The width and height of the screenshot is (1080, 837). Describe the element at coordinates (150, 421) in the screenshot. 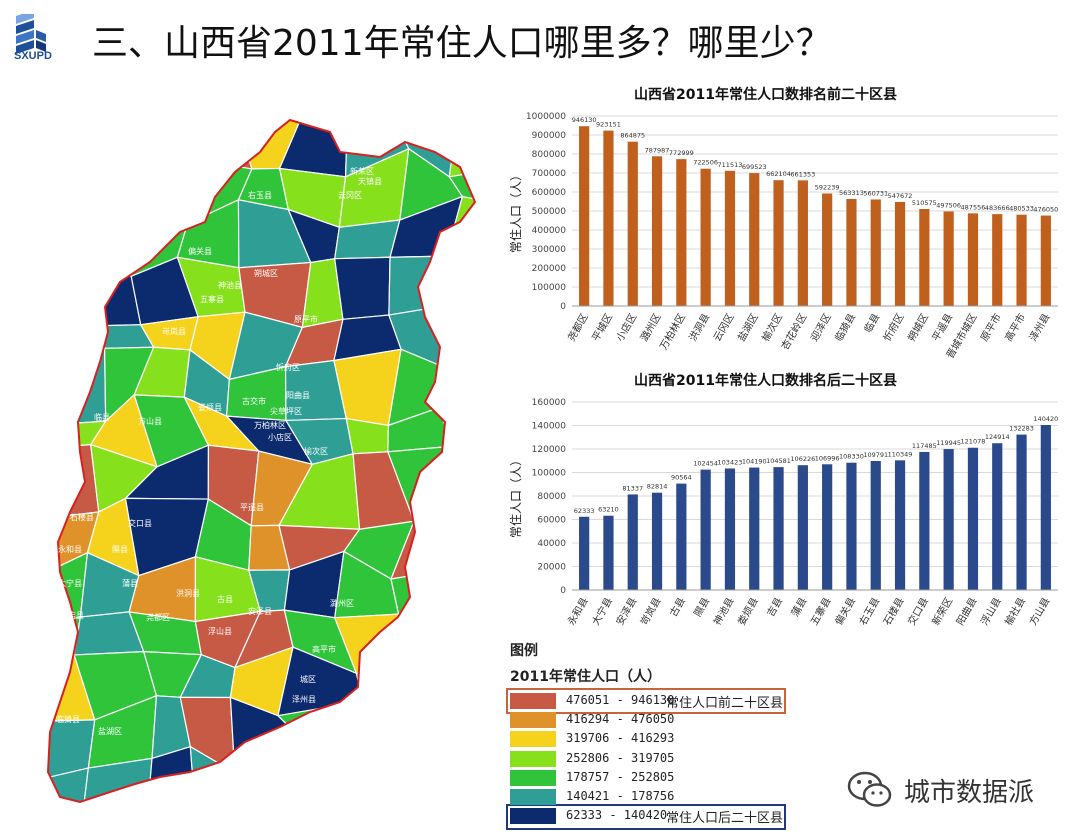

I see `map-county-label: 方山县` at that location.